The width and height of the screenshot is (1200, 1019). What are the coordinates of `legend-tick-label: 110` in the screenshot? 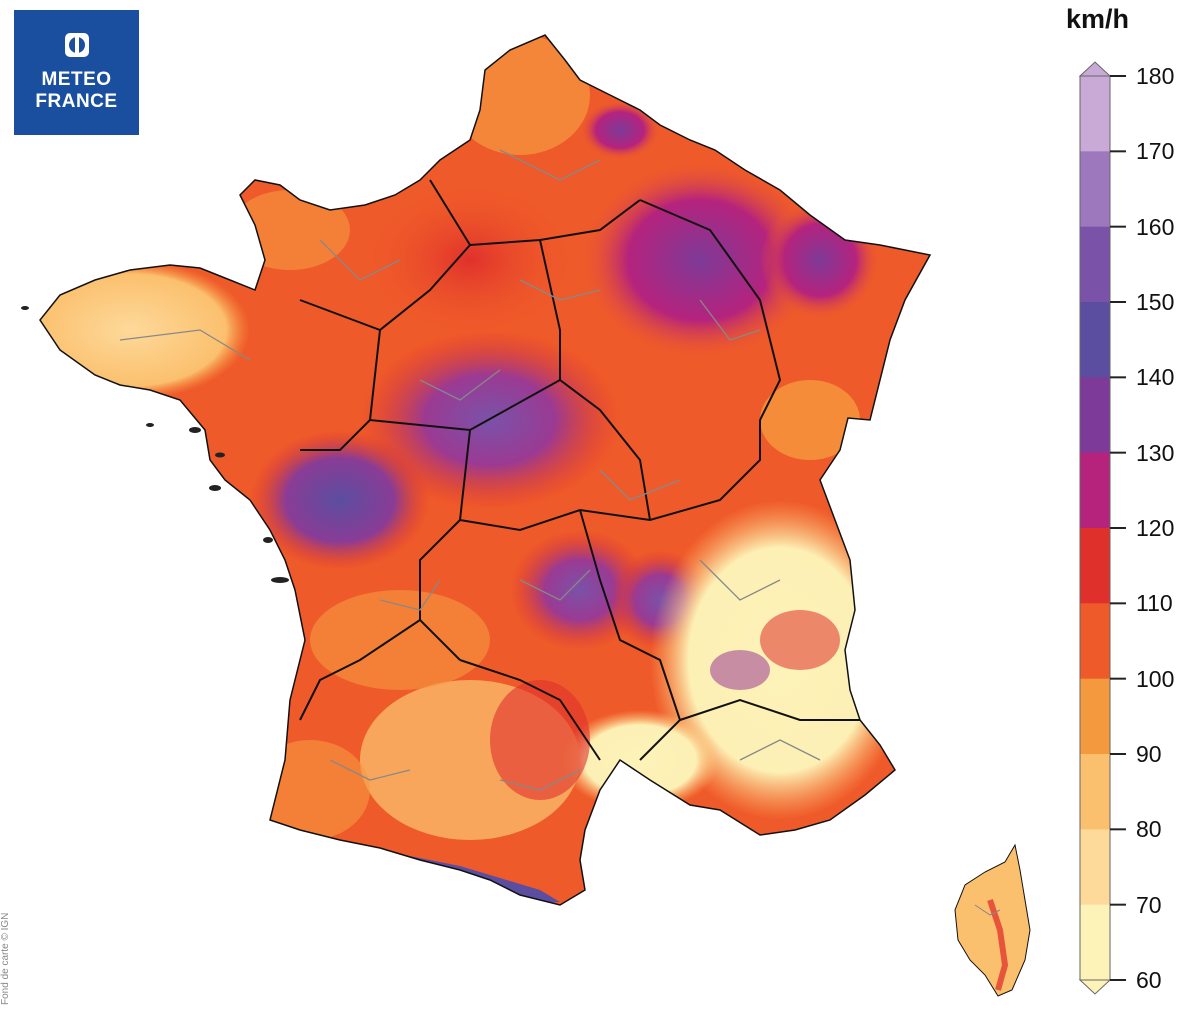 It's located at (1154, 603).